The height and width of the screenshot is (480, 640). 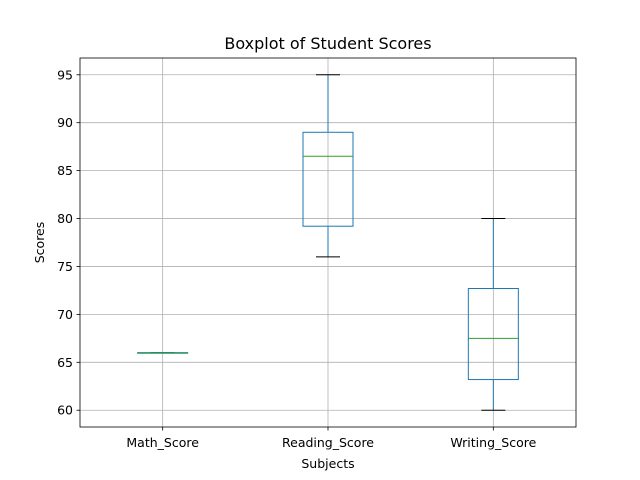 I want to click on y-axis-label: Scores, so click(x=39, y=243).